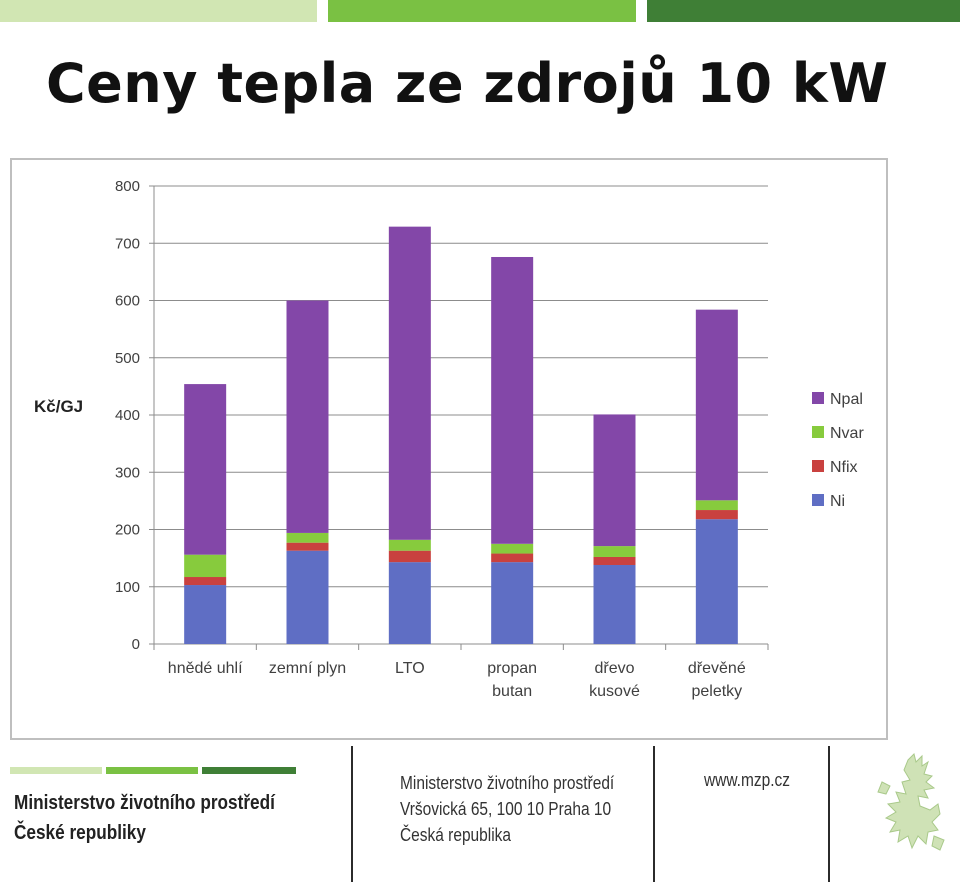 The height and width of the screenshot is (884, 960). Describe the element at coordinates (614, 691) in the screenshot. I see `x-category-label: kusové` at that location.